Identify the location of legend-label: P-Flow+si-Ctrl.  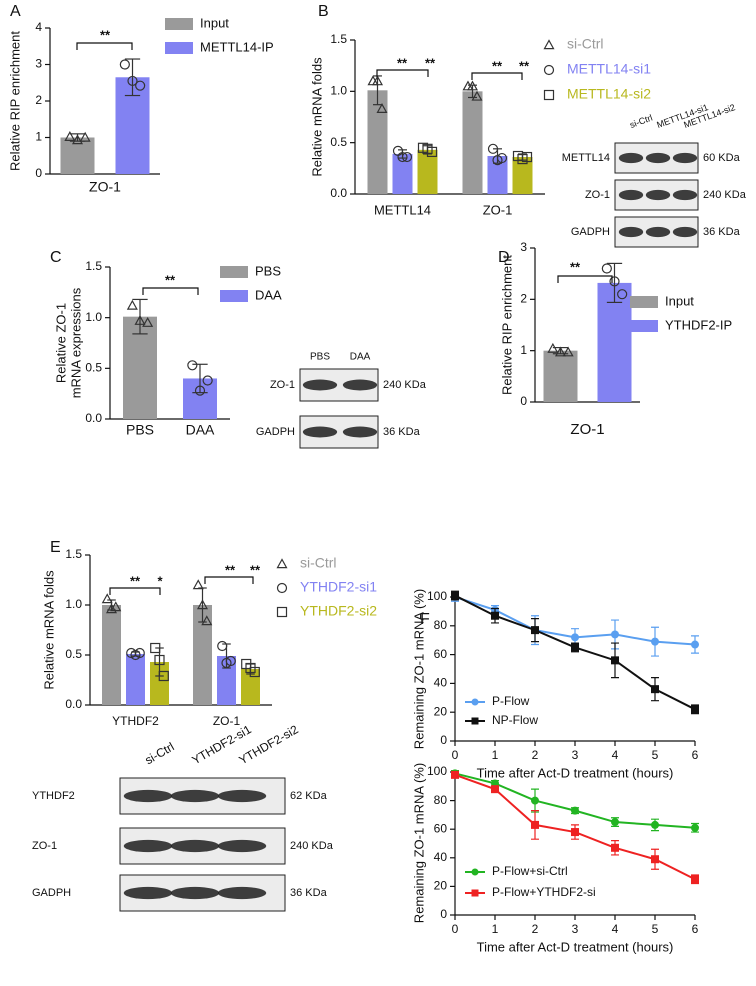
(530, 871).